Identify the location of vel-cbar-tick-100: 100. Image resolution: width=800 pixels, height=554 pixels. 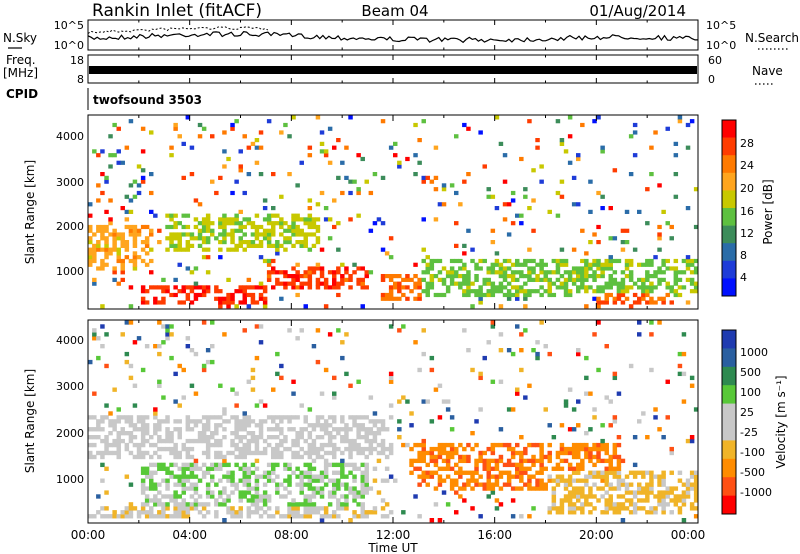
(750, 392).